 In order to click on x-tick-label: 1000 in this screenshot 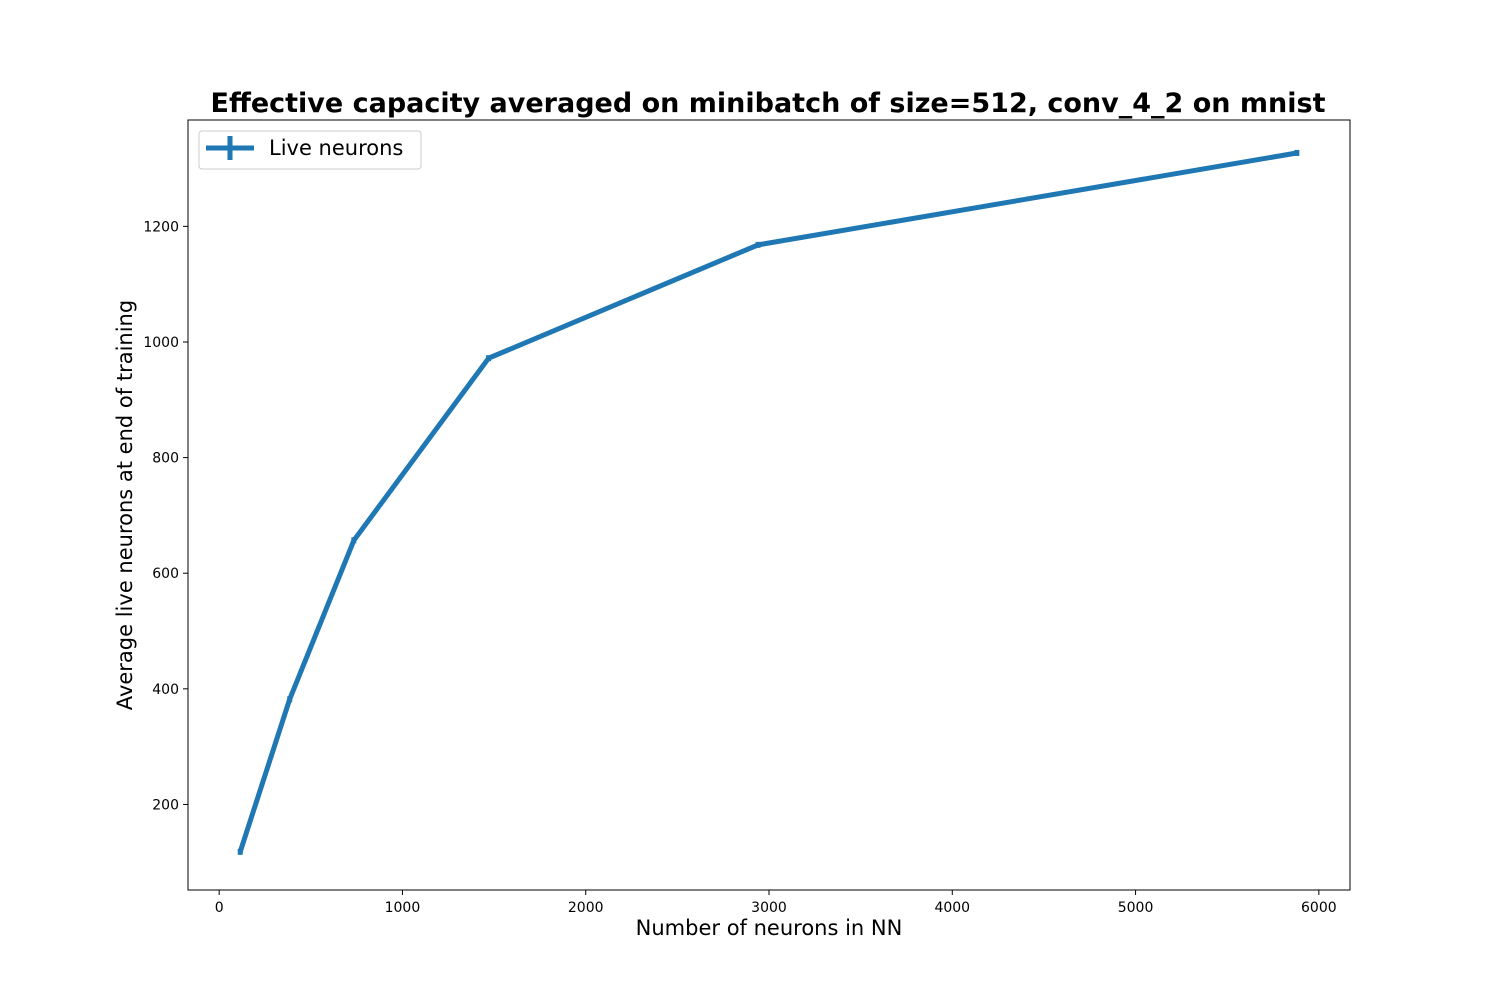, I will do `click(403, 908)`.